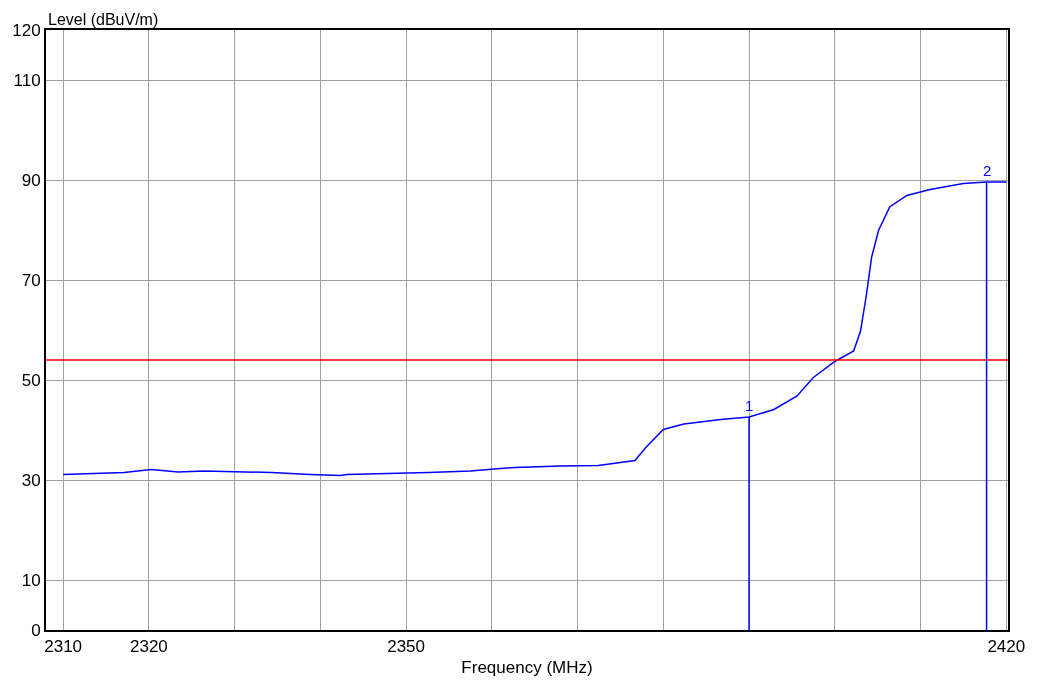 This screenshot has height=686, width=1038. I want to click on y-tick-label: 110, so click(27, 80).